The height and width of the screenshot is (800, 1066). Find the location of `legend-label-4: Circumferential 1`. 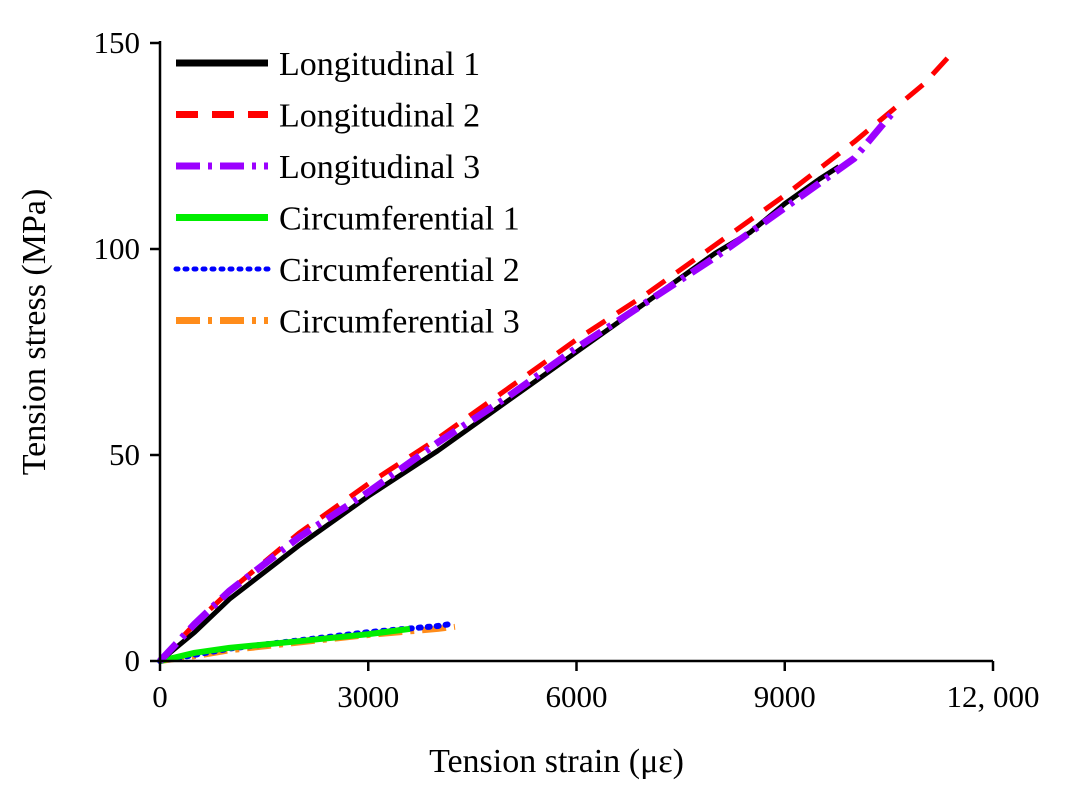

legend-label-4: Circumferential 1 is located at coordinates (399, 219).